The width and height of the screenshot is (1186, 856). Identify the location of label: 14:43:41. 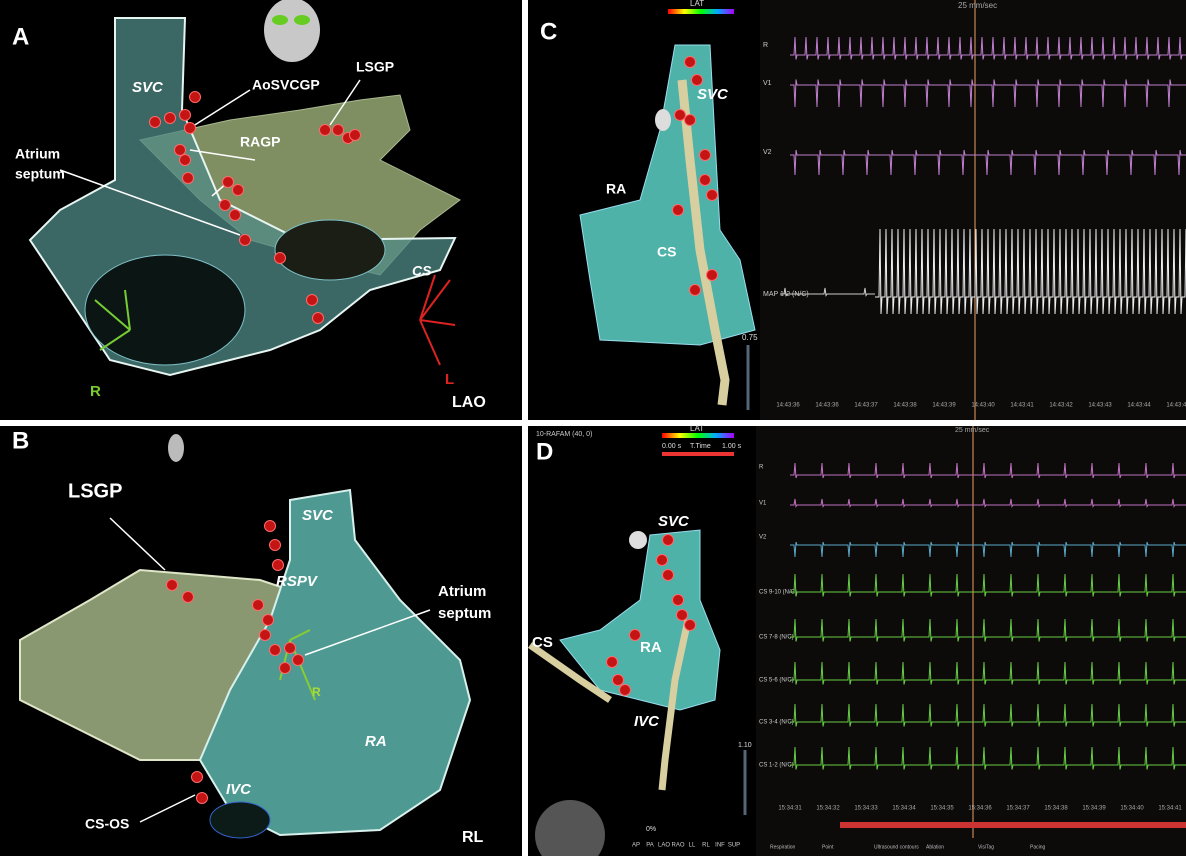
(1022, 406).